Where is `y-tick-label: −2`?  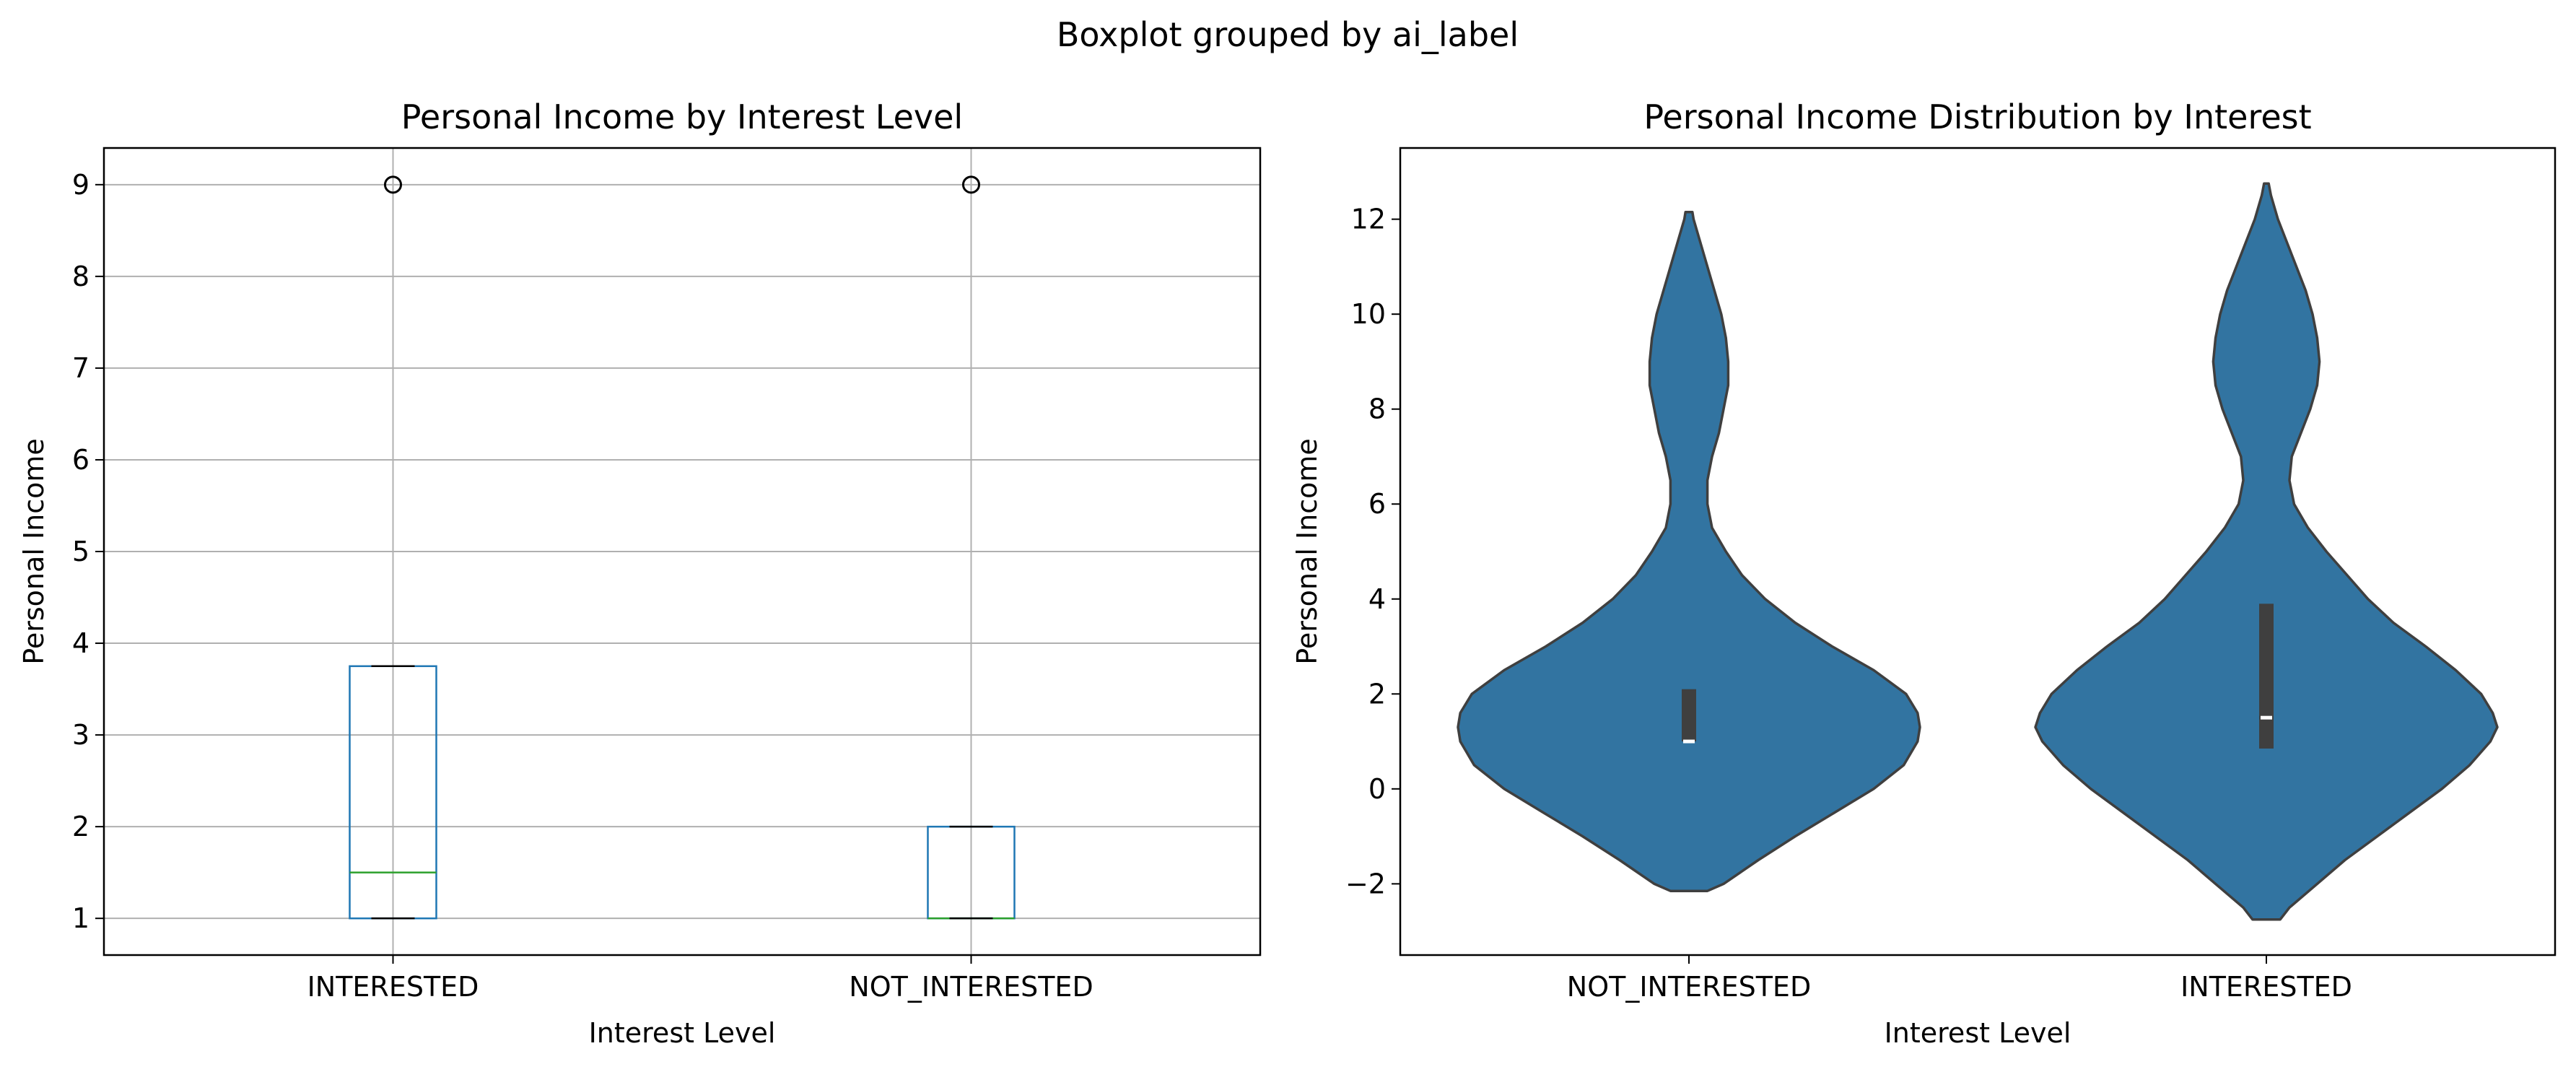
y-tick-label: −2 is located at coordinates (1365, 883).